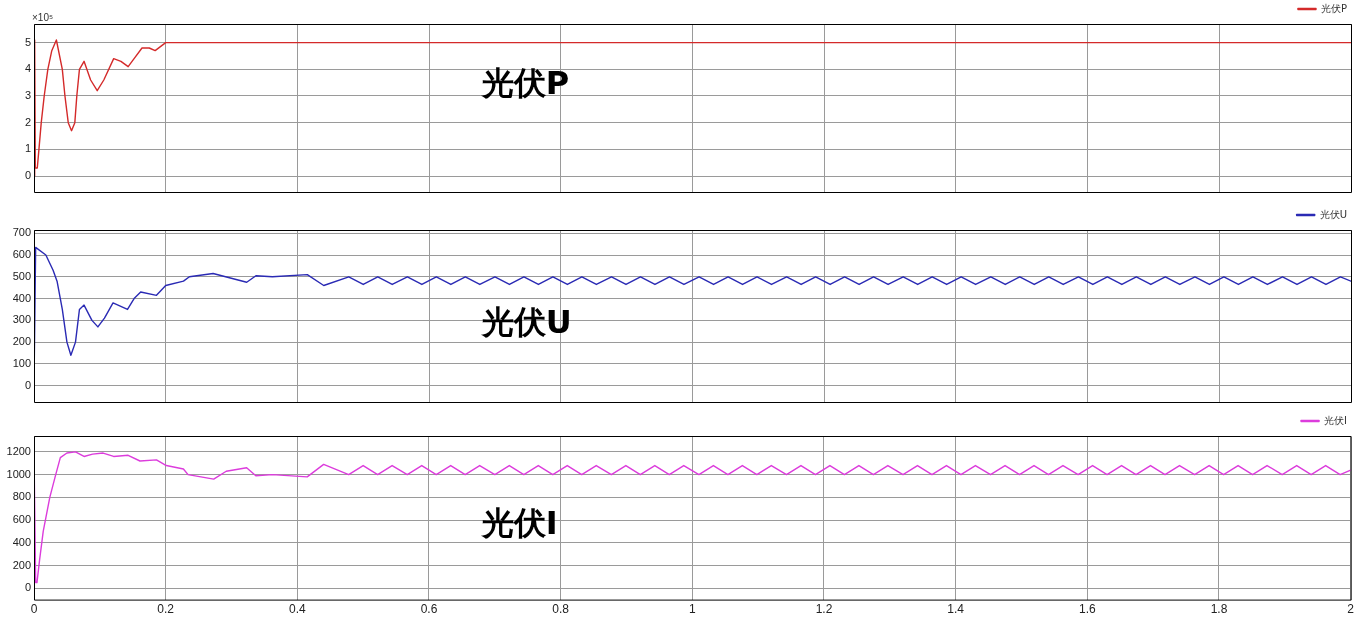 The height and width of the screenshot is (620, 1357). I want to click on x-tick-label: 2, so click(1351, 609).